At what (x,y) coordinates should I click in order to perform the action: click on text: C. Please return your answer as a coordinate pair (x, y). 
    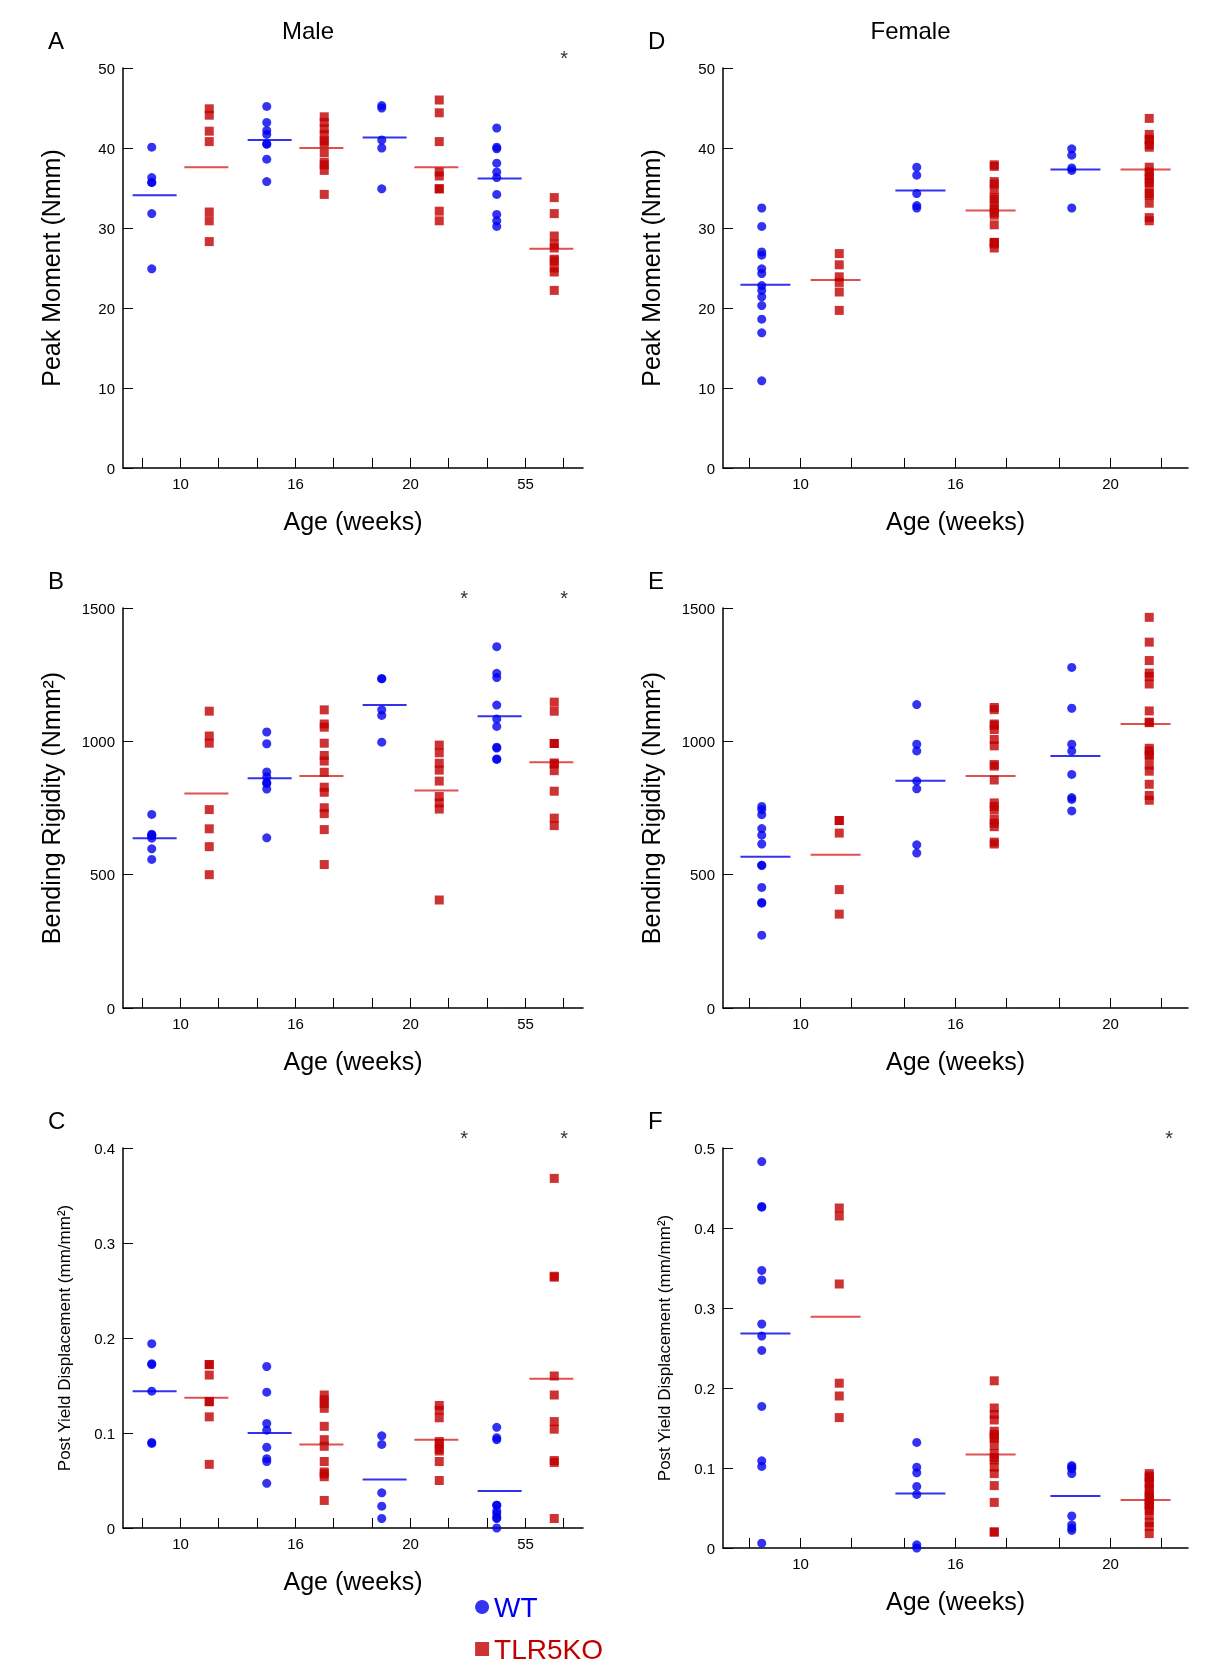
    Looking at the image, I should click on (57, 1120).